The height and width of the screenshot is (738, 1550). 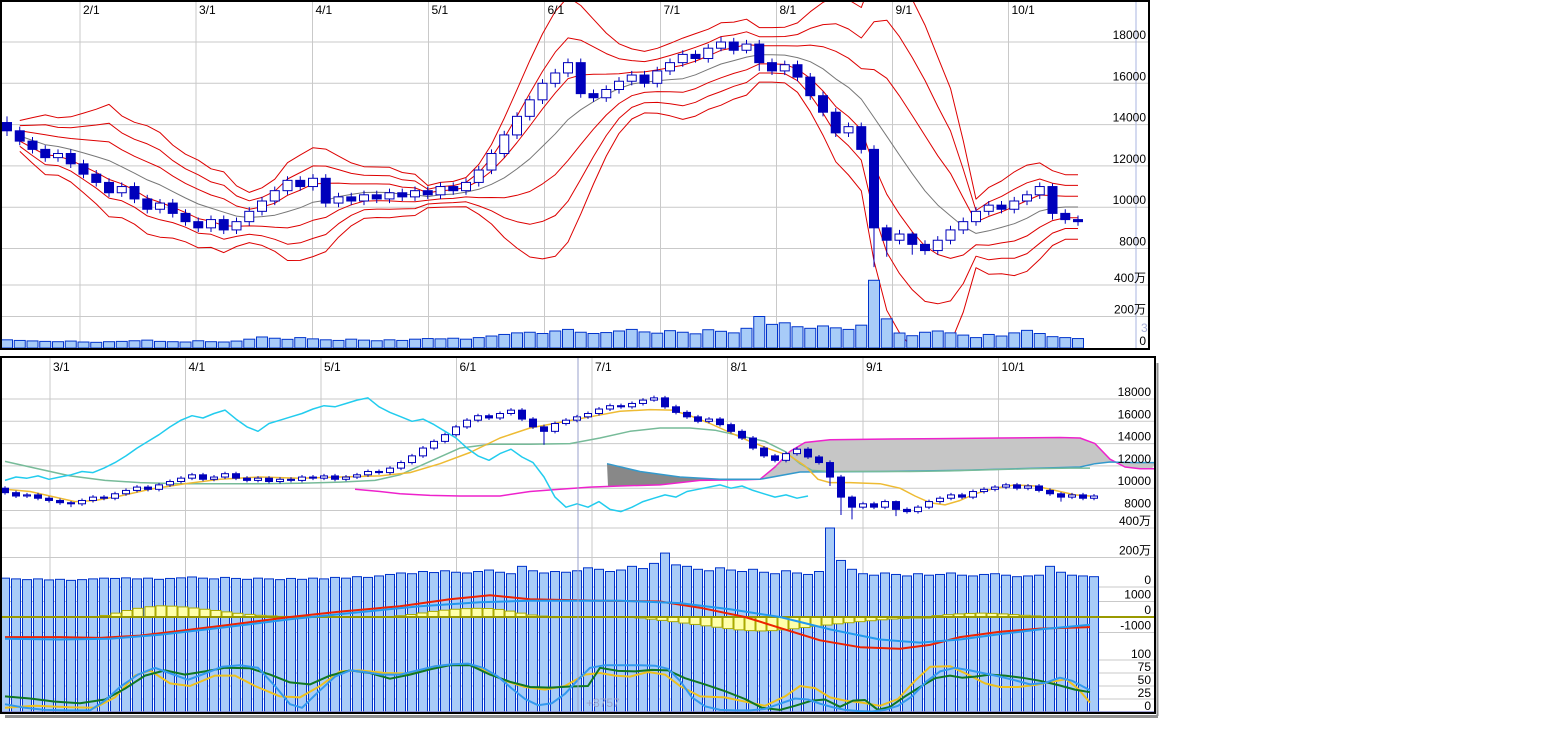 I want to click on x-axis-label: 3/1, so click(x=207, y=10).